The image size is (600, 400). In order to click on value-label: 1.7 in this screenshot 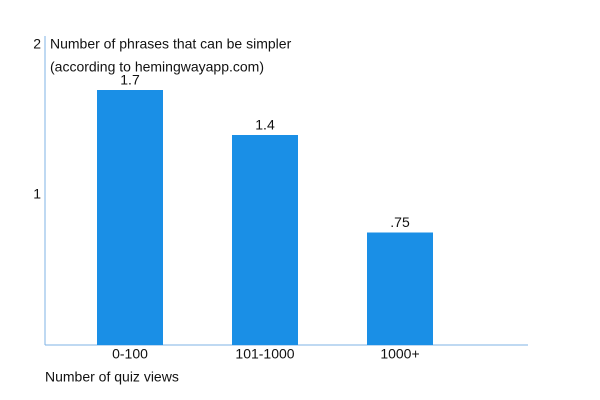, I will do `click(130, 80)`.